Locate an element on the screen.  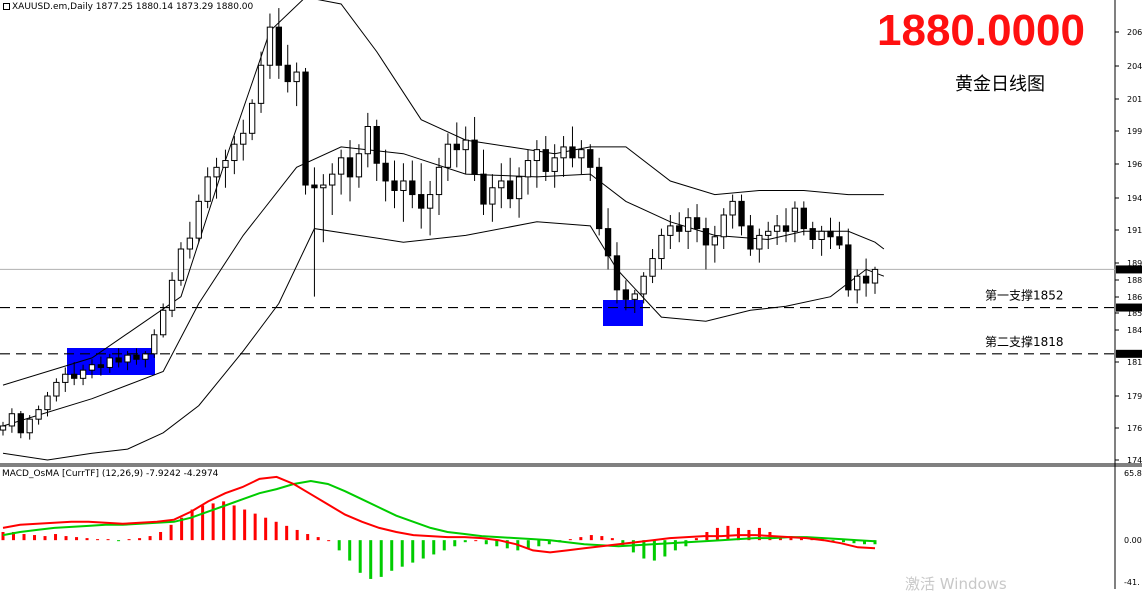
price-axis-label: 174 is located at coordinates (1134, 460).